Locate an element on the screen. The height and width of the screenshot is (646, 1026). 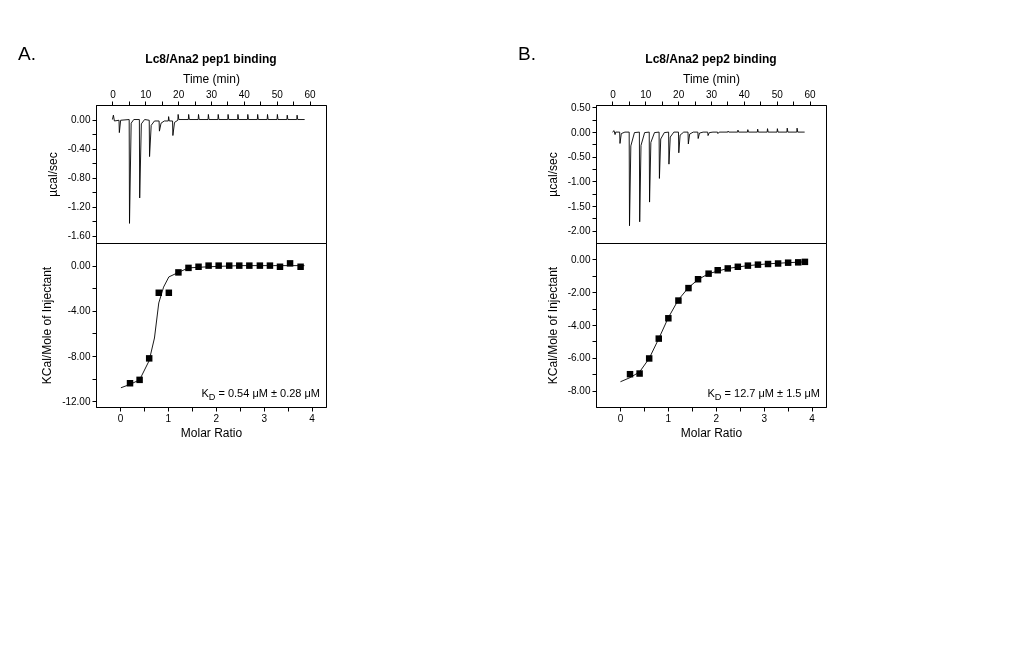
y-tick-label: -12.00 is located at coordinates (76, 401).